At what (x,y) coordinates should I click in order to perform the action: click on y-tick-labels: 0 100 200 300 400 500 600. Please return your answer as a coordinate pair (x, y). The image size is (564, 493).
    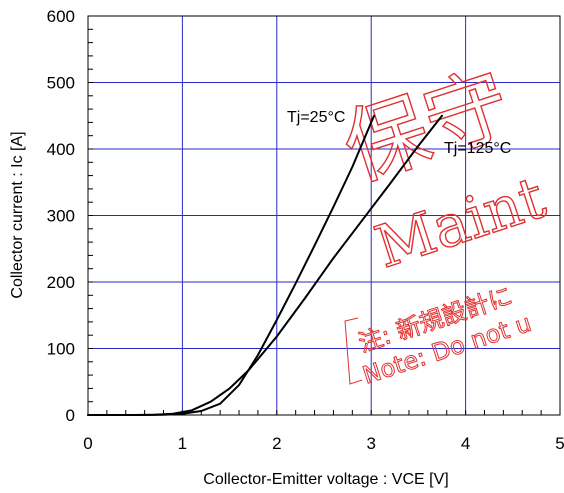
    Looking at the image, I should click on (61, 216).